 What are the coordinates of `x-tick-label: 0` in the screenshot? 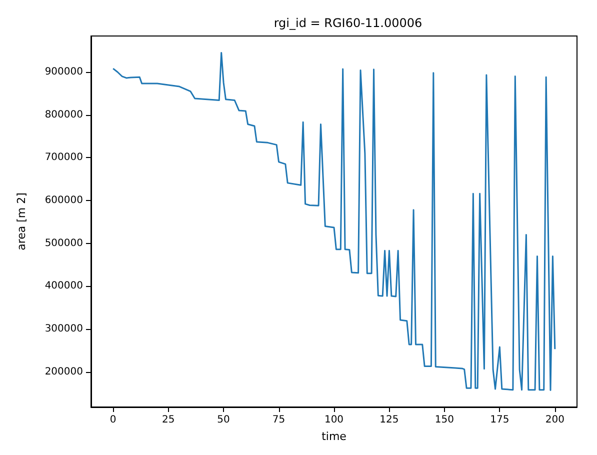 It's located at (113, 420).